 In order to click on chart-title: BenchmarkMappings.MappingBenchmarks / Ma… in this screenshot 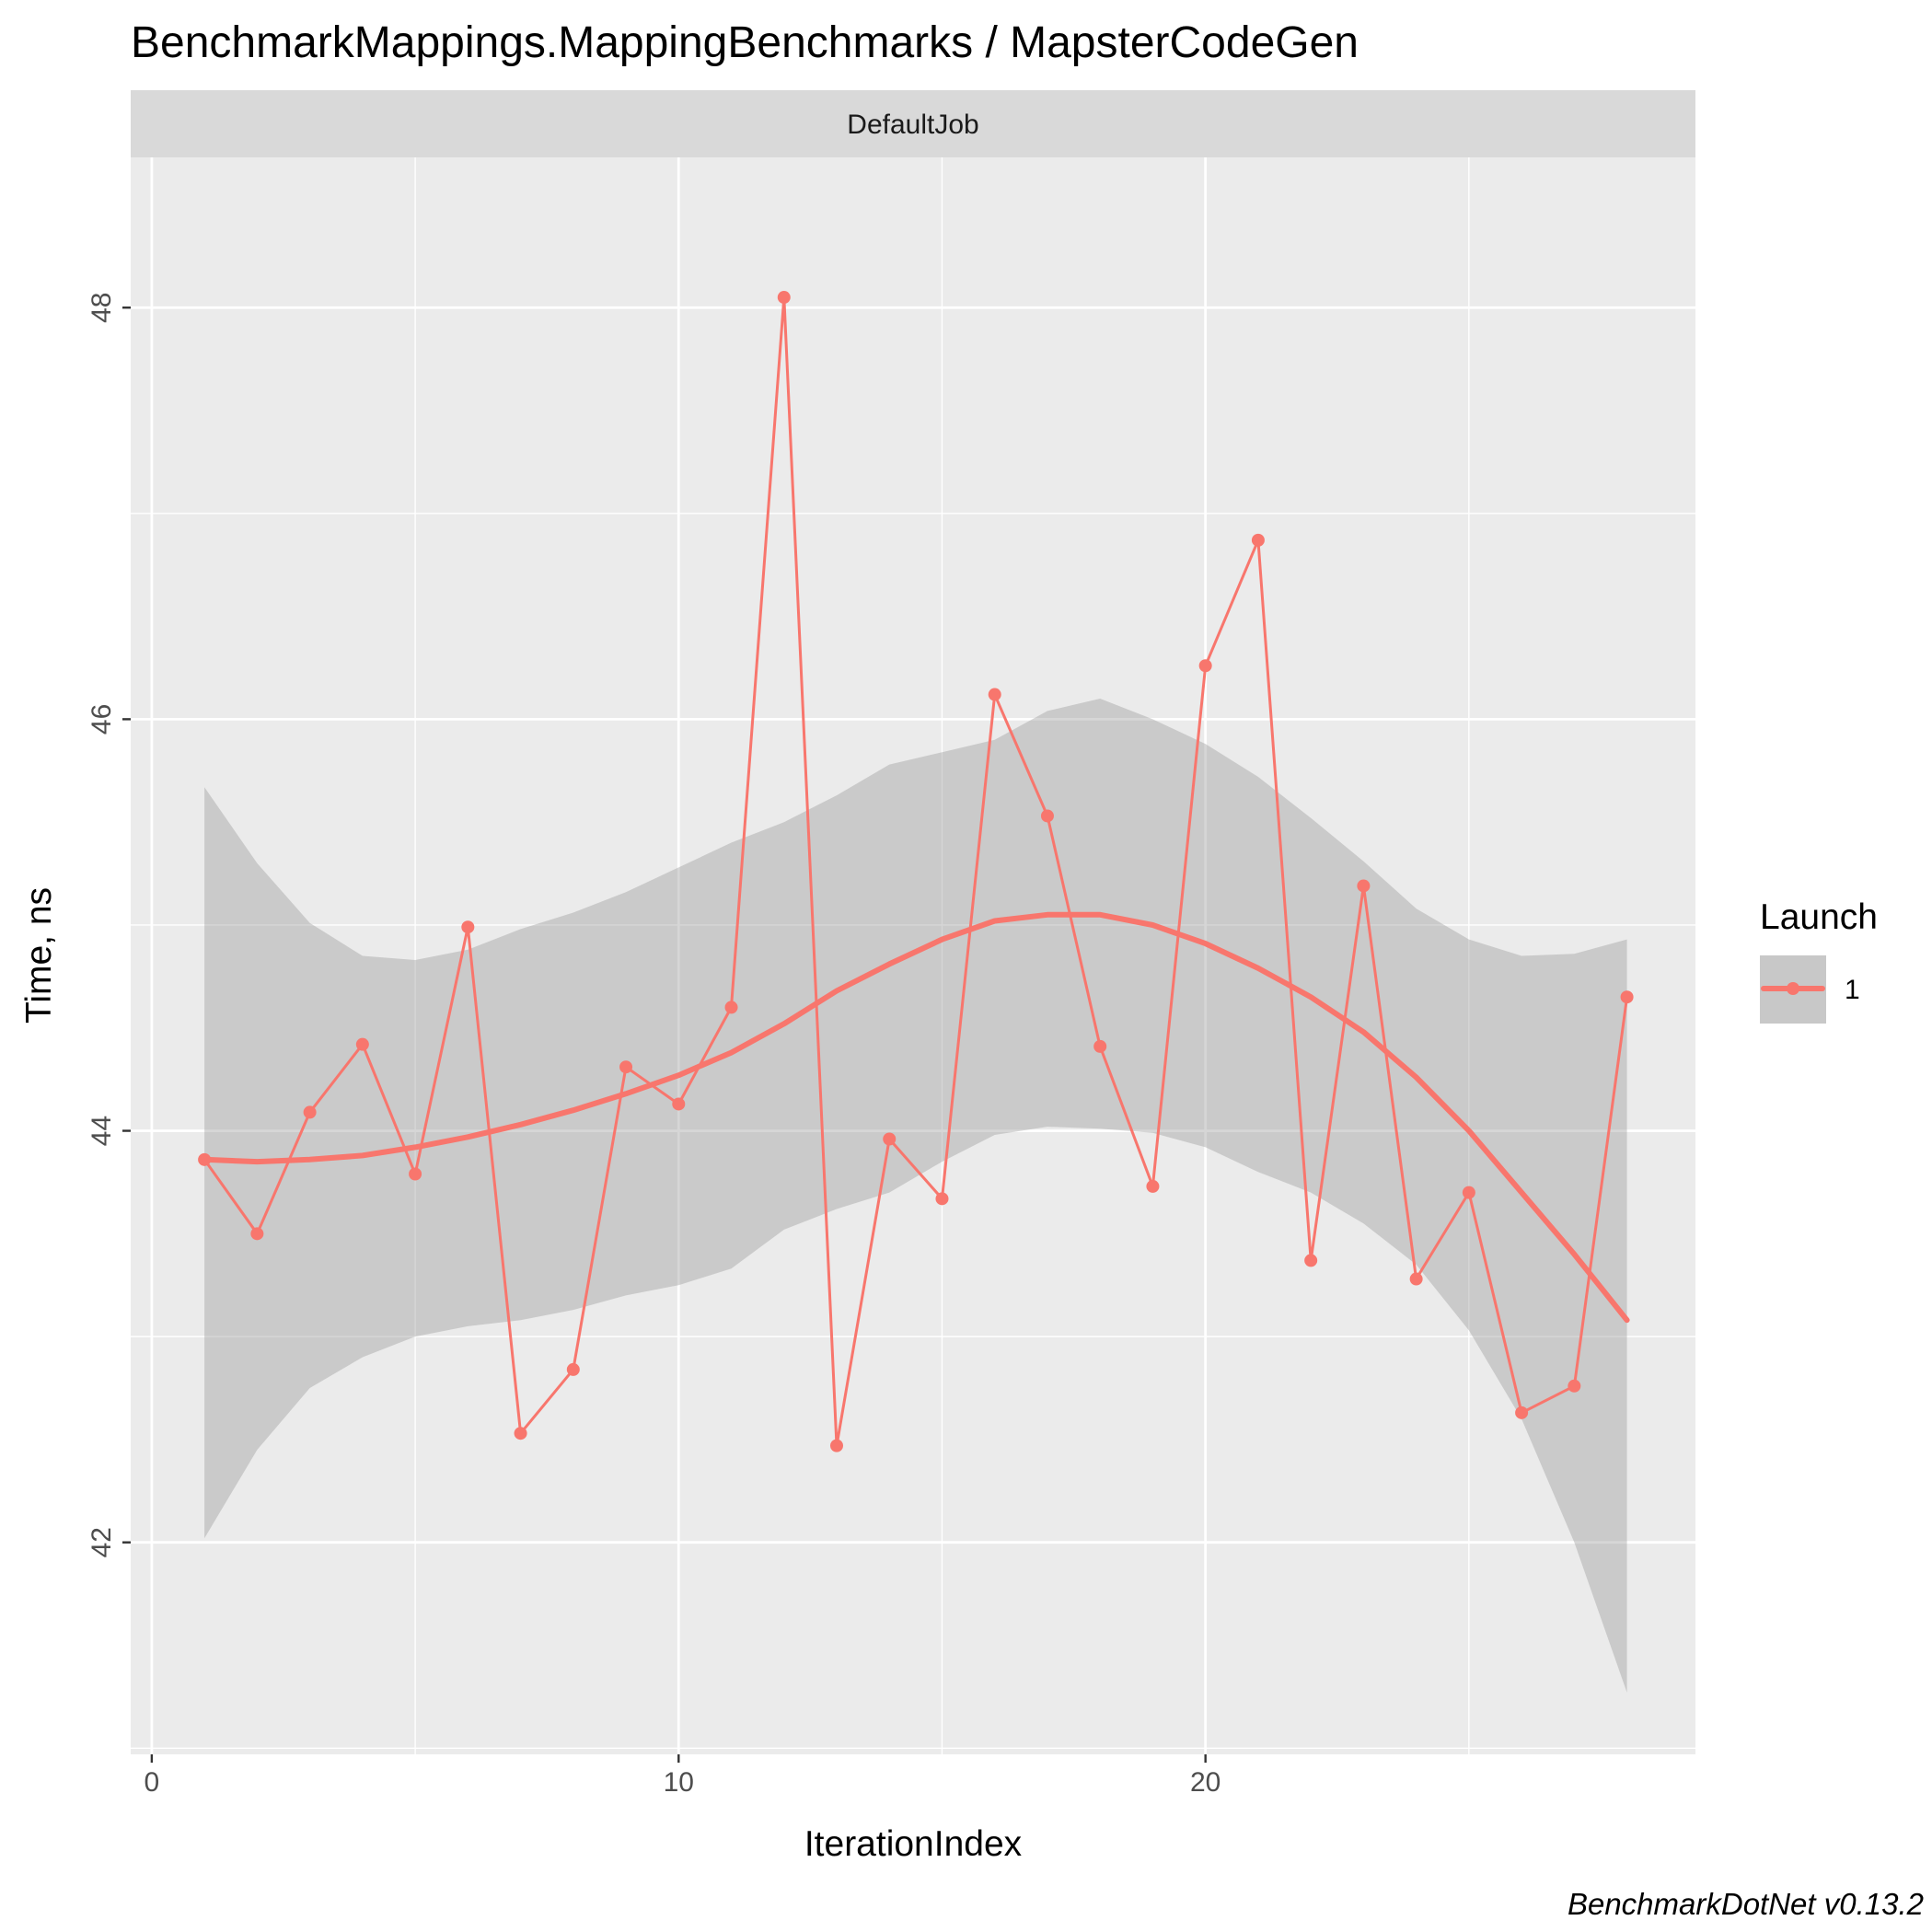, I will do `click(745, 42)`.